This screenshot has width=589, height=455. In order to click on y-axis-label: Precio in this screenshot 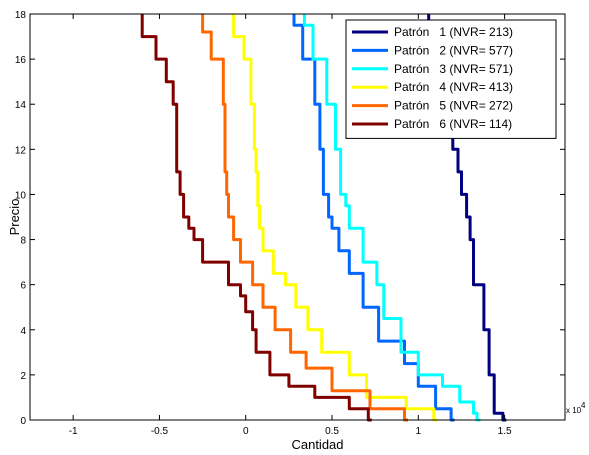, I will do `click(14, 217)`.